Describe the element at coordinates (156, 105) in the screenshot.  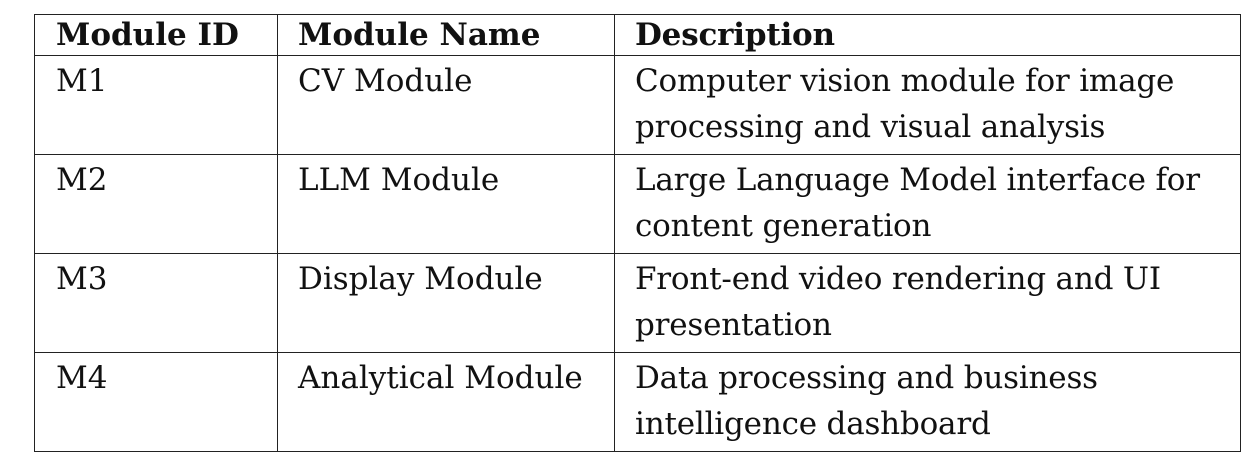
I see `cell-module-id: M1` at that location.